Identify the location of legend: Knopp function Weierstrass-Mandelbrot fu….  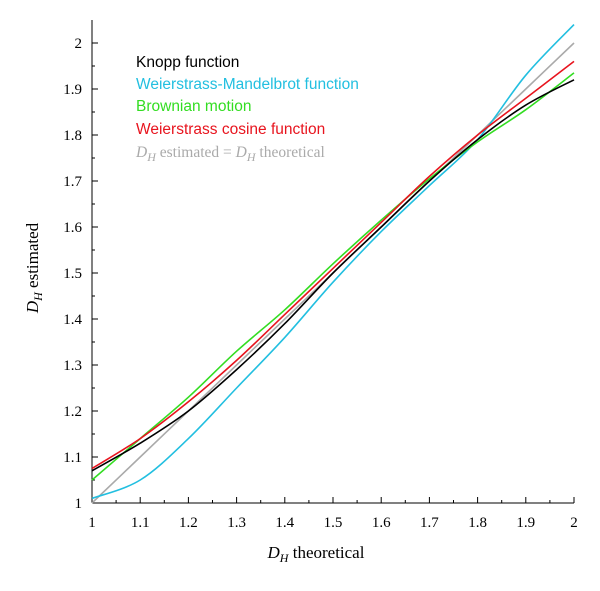
(247, 109).